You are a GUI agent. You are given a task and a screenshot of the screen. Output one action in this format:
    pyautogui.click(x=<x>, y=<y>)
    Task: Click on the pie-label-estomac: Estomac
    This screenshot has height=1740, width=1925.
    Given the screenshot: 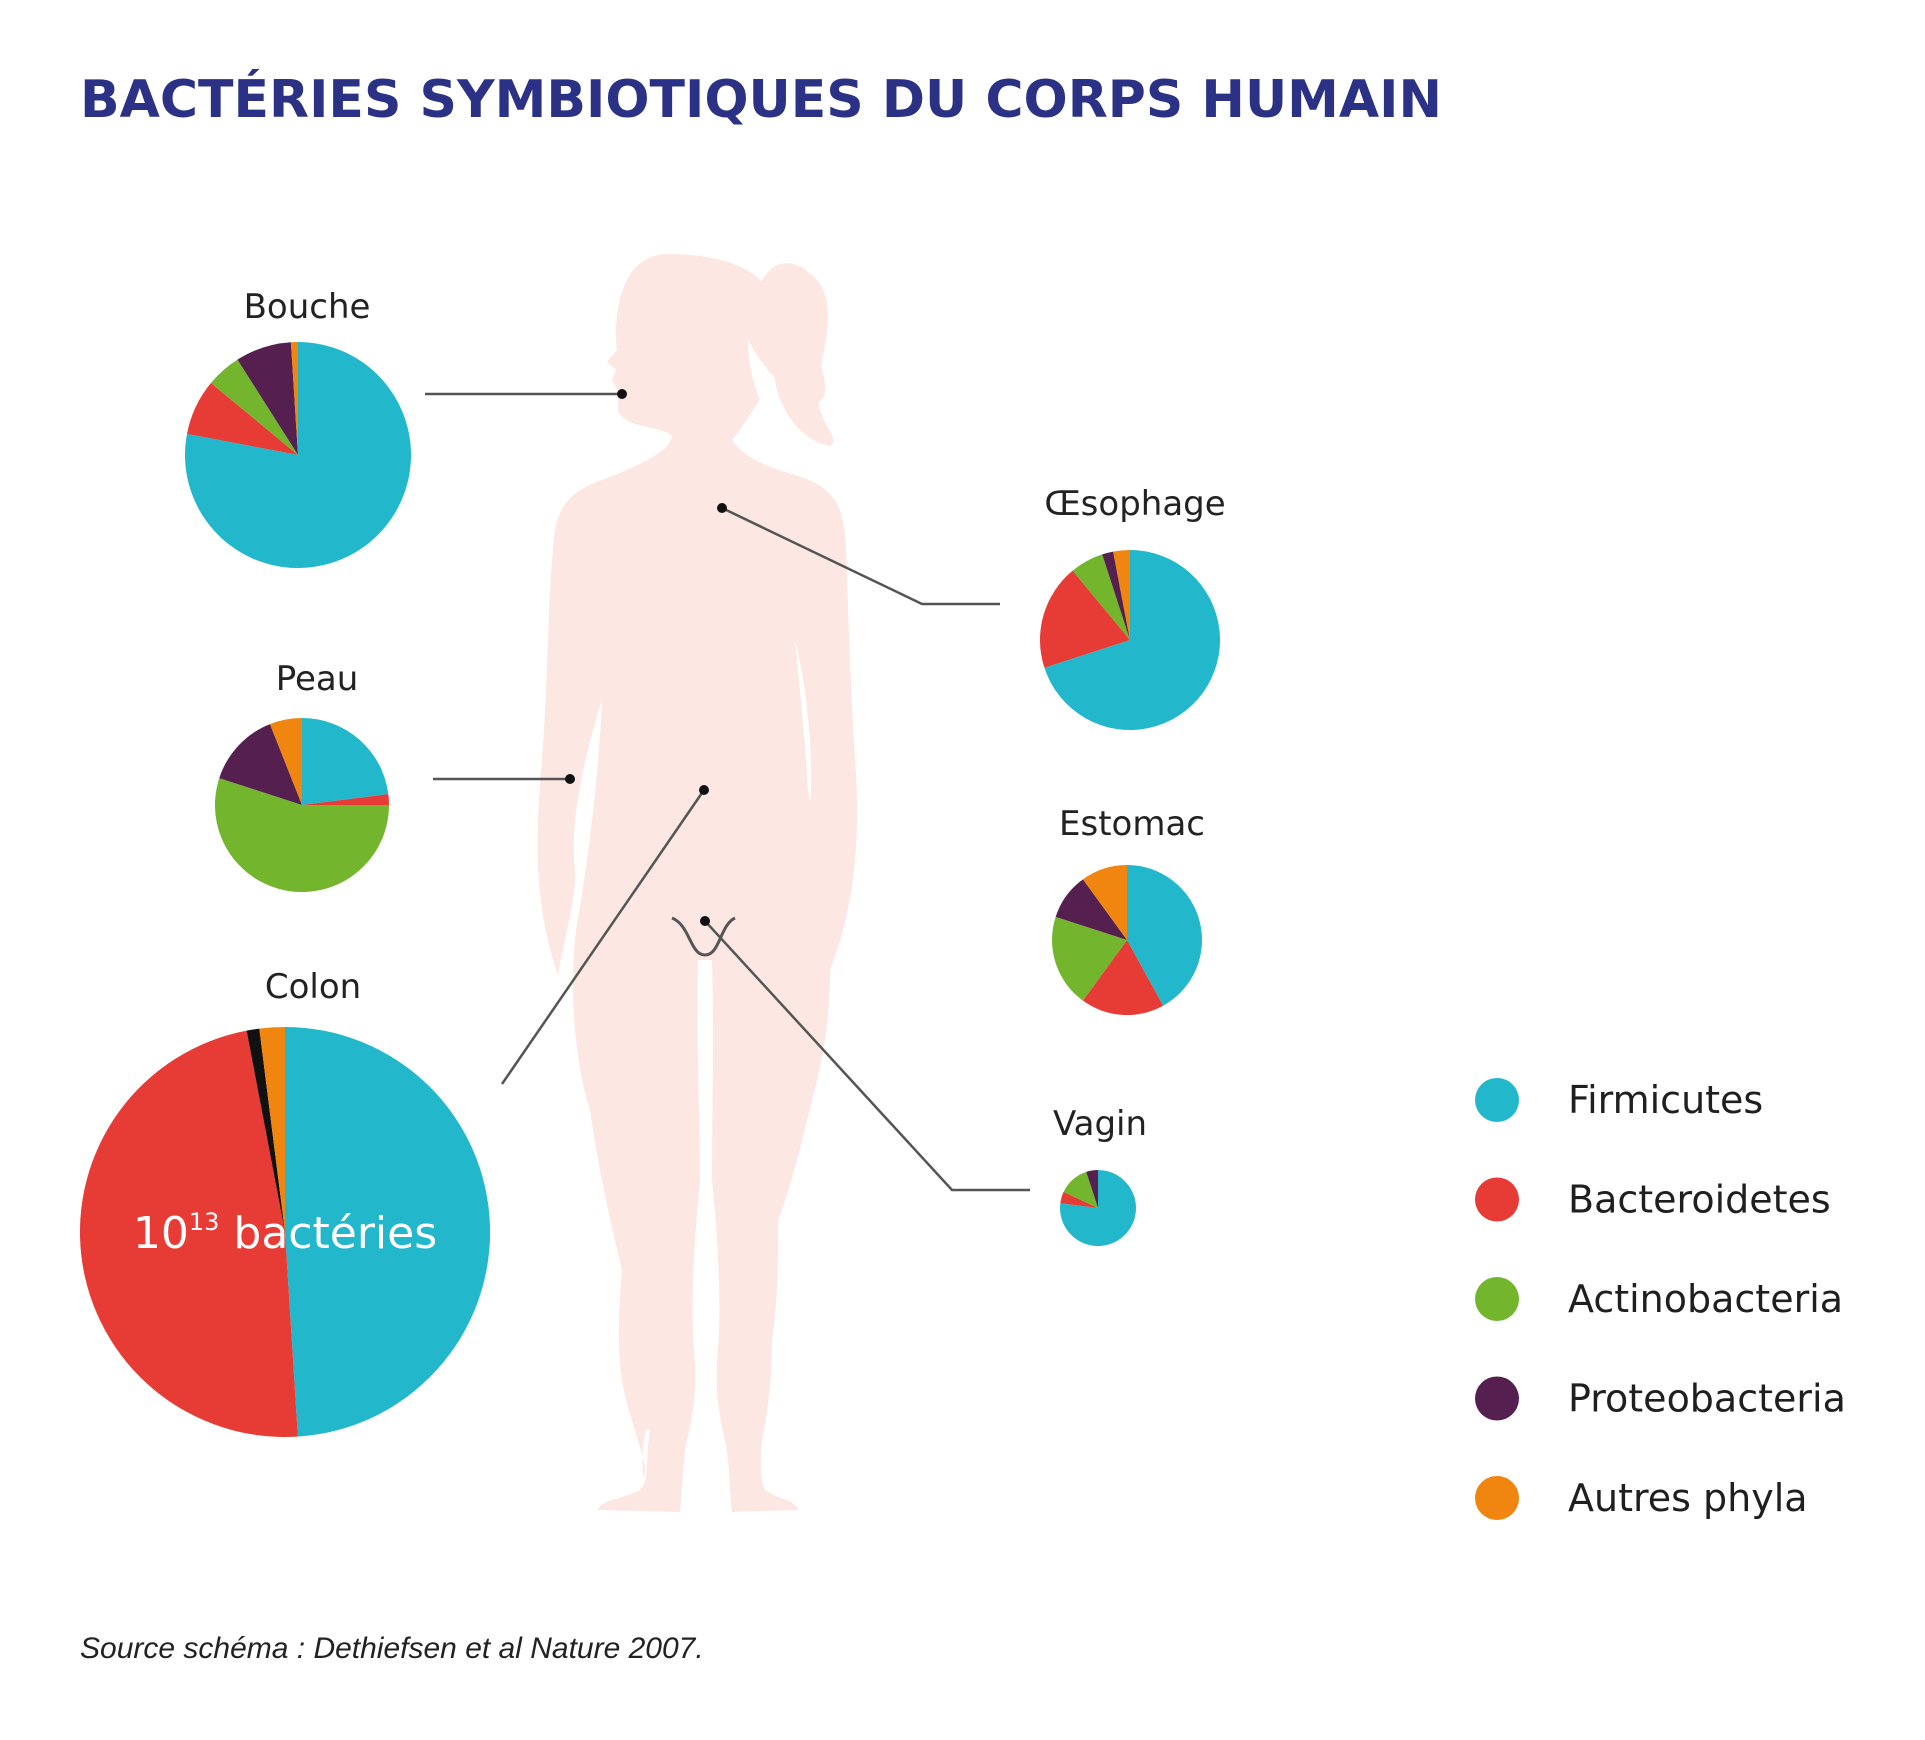 What is the action you would take?
    pyautogui.click(x=1132, y=824)
    